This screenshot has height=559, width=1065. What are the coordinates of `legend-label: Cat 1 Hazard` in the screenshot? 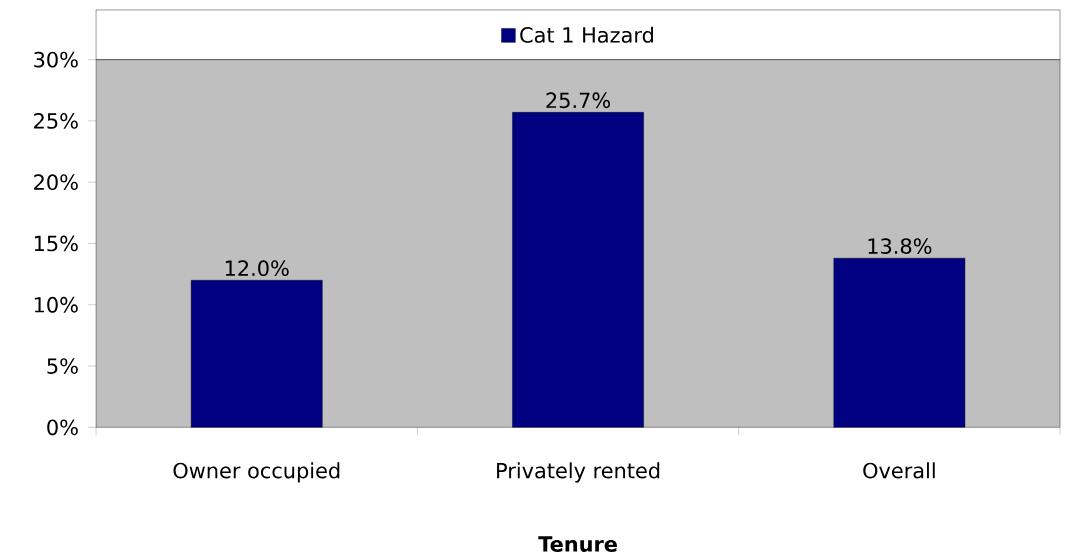 It's located at (586, 34).